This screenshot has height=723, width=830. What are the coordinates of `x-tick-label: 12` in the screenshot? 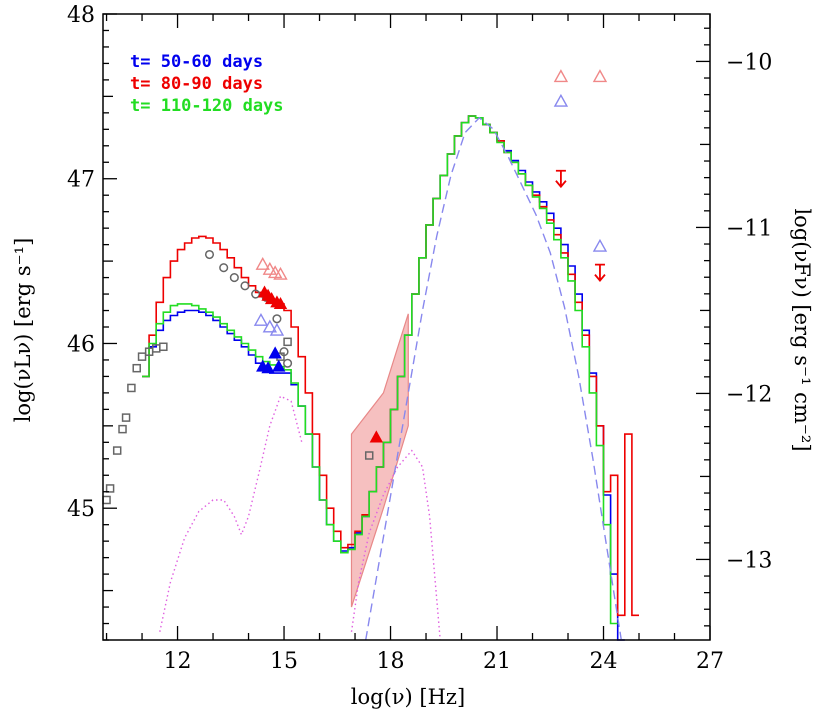 It's located at (178, 661).